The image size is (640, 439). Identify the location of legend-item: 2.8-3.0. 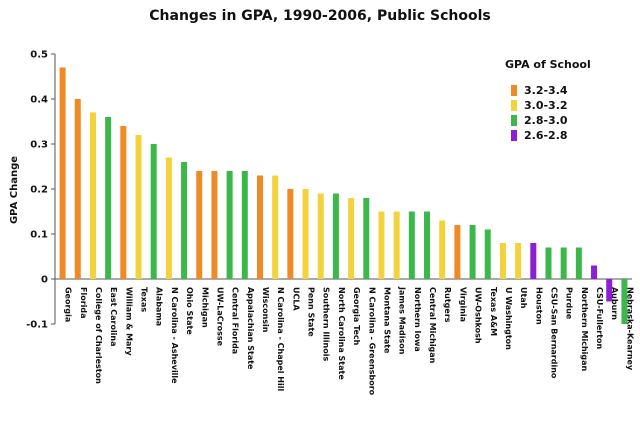
(563, 120).